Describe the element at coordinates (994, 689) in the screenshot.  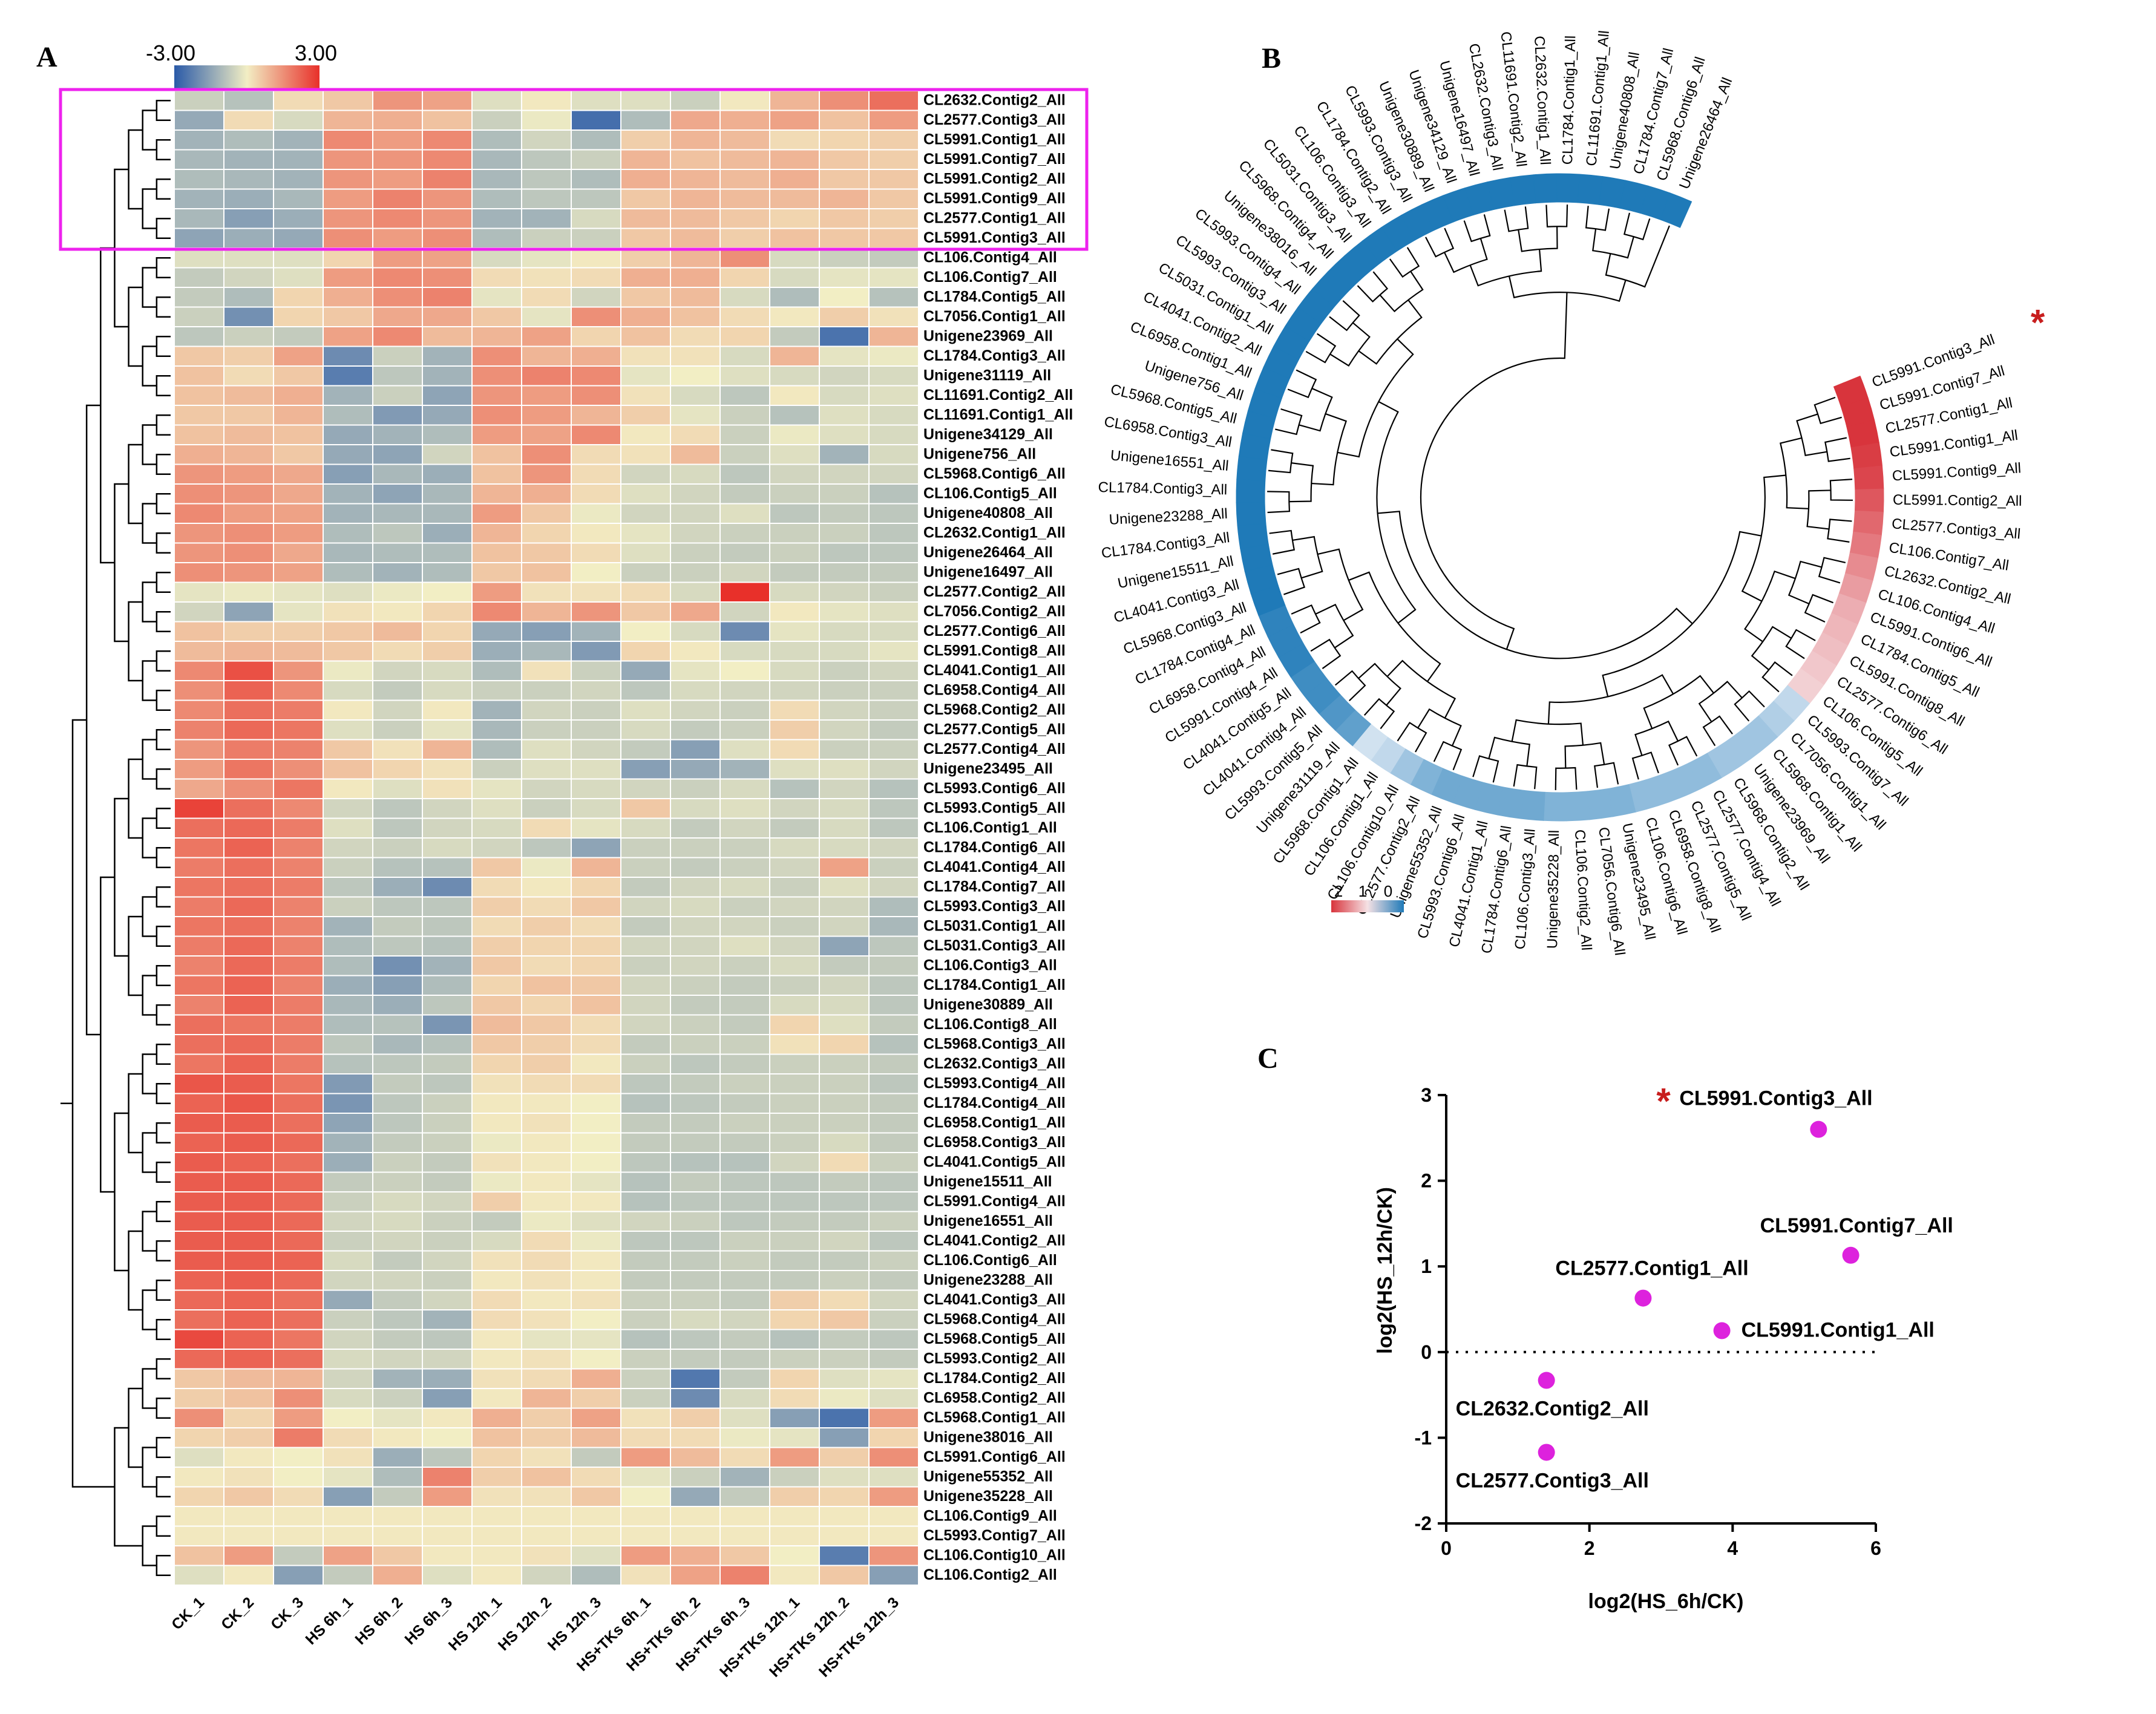
I see `heatmap-row-label: CL6958.Contig4_All` at that location.